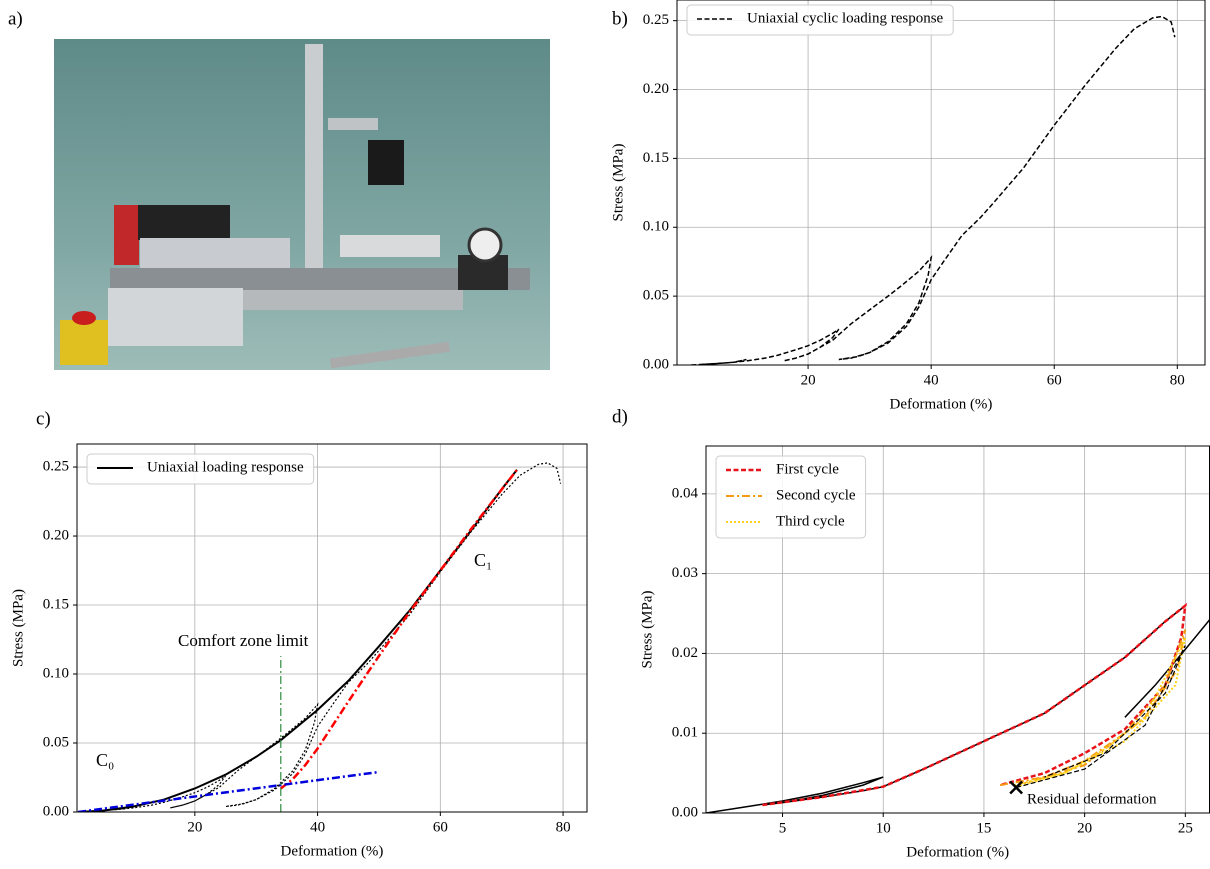  I want to click on legend-label: Uniaxial loading response, so click(225, 467).